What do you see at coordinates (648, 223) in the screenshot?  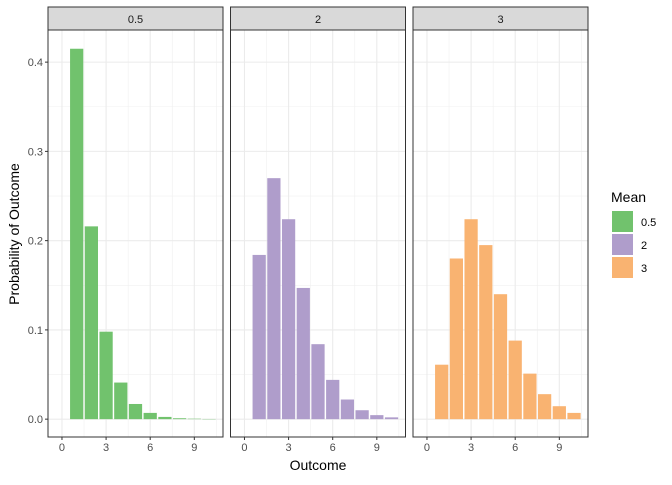 I see `legend-label: 0.5` at bounding box center [648, 223].